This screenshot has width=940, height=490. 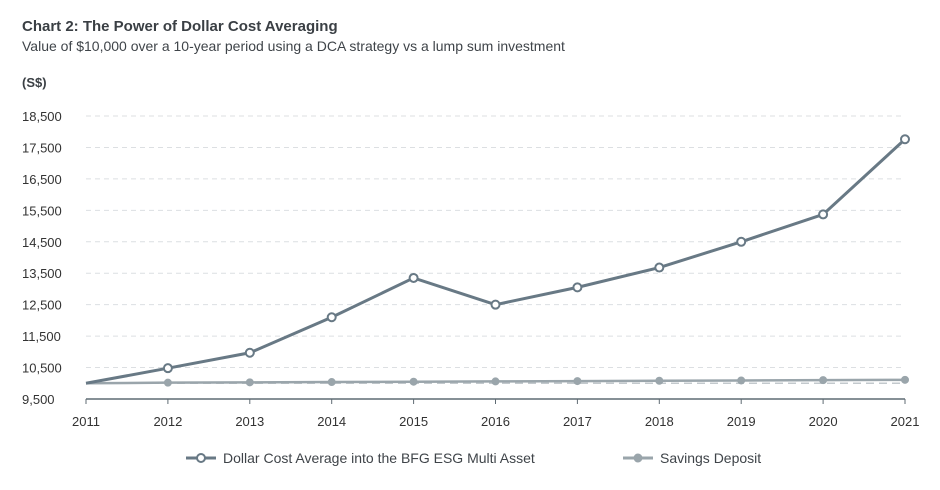 What do you see at coordinates (41, 336) in the screenshot?
I see `y-tick-label: 11,500` at bounding box center [41, 336].